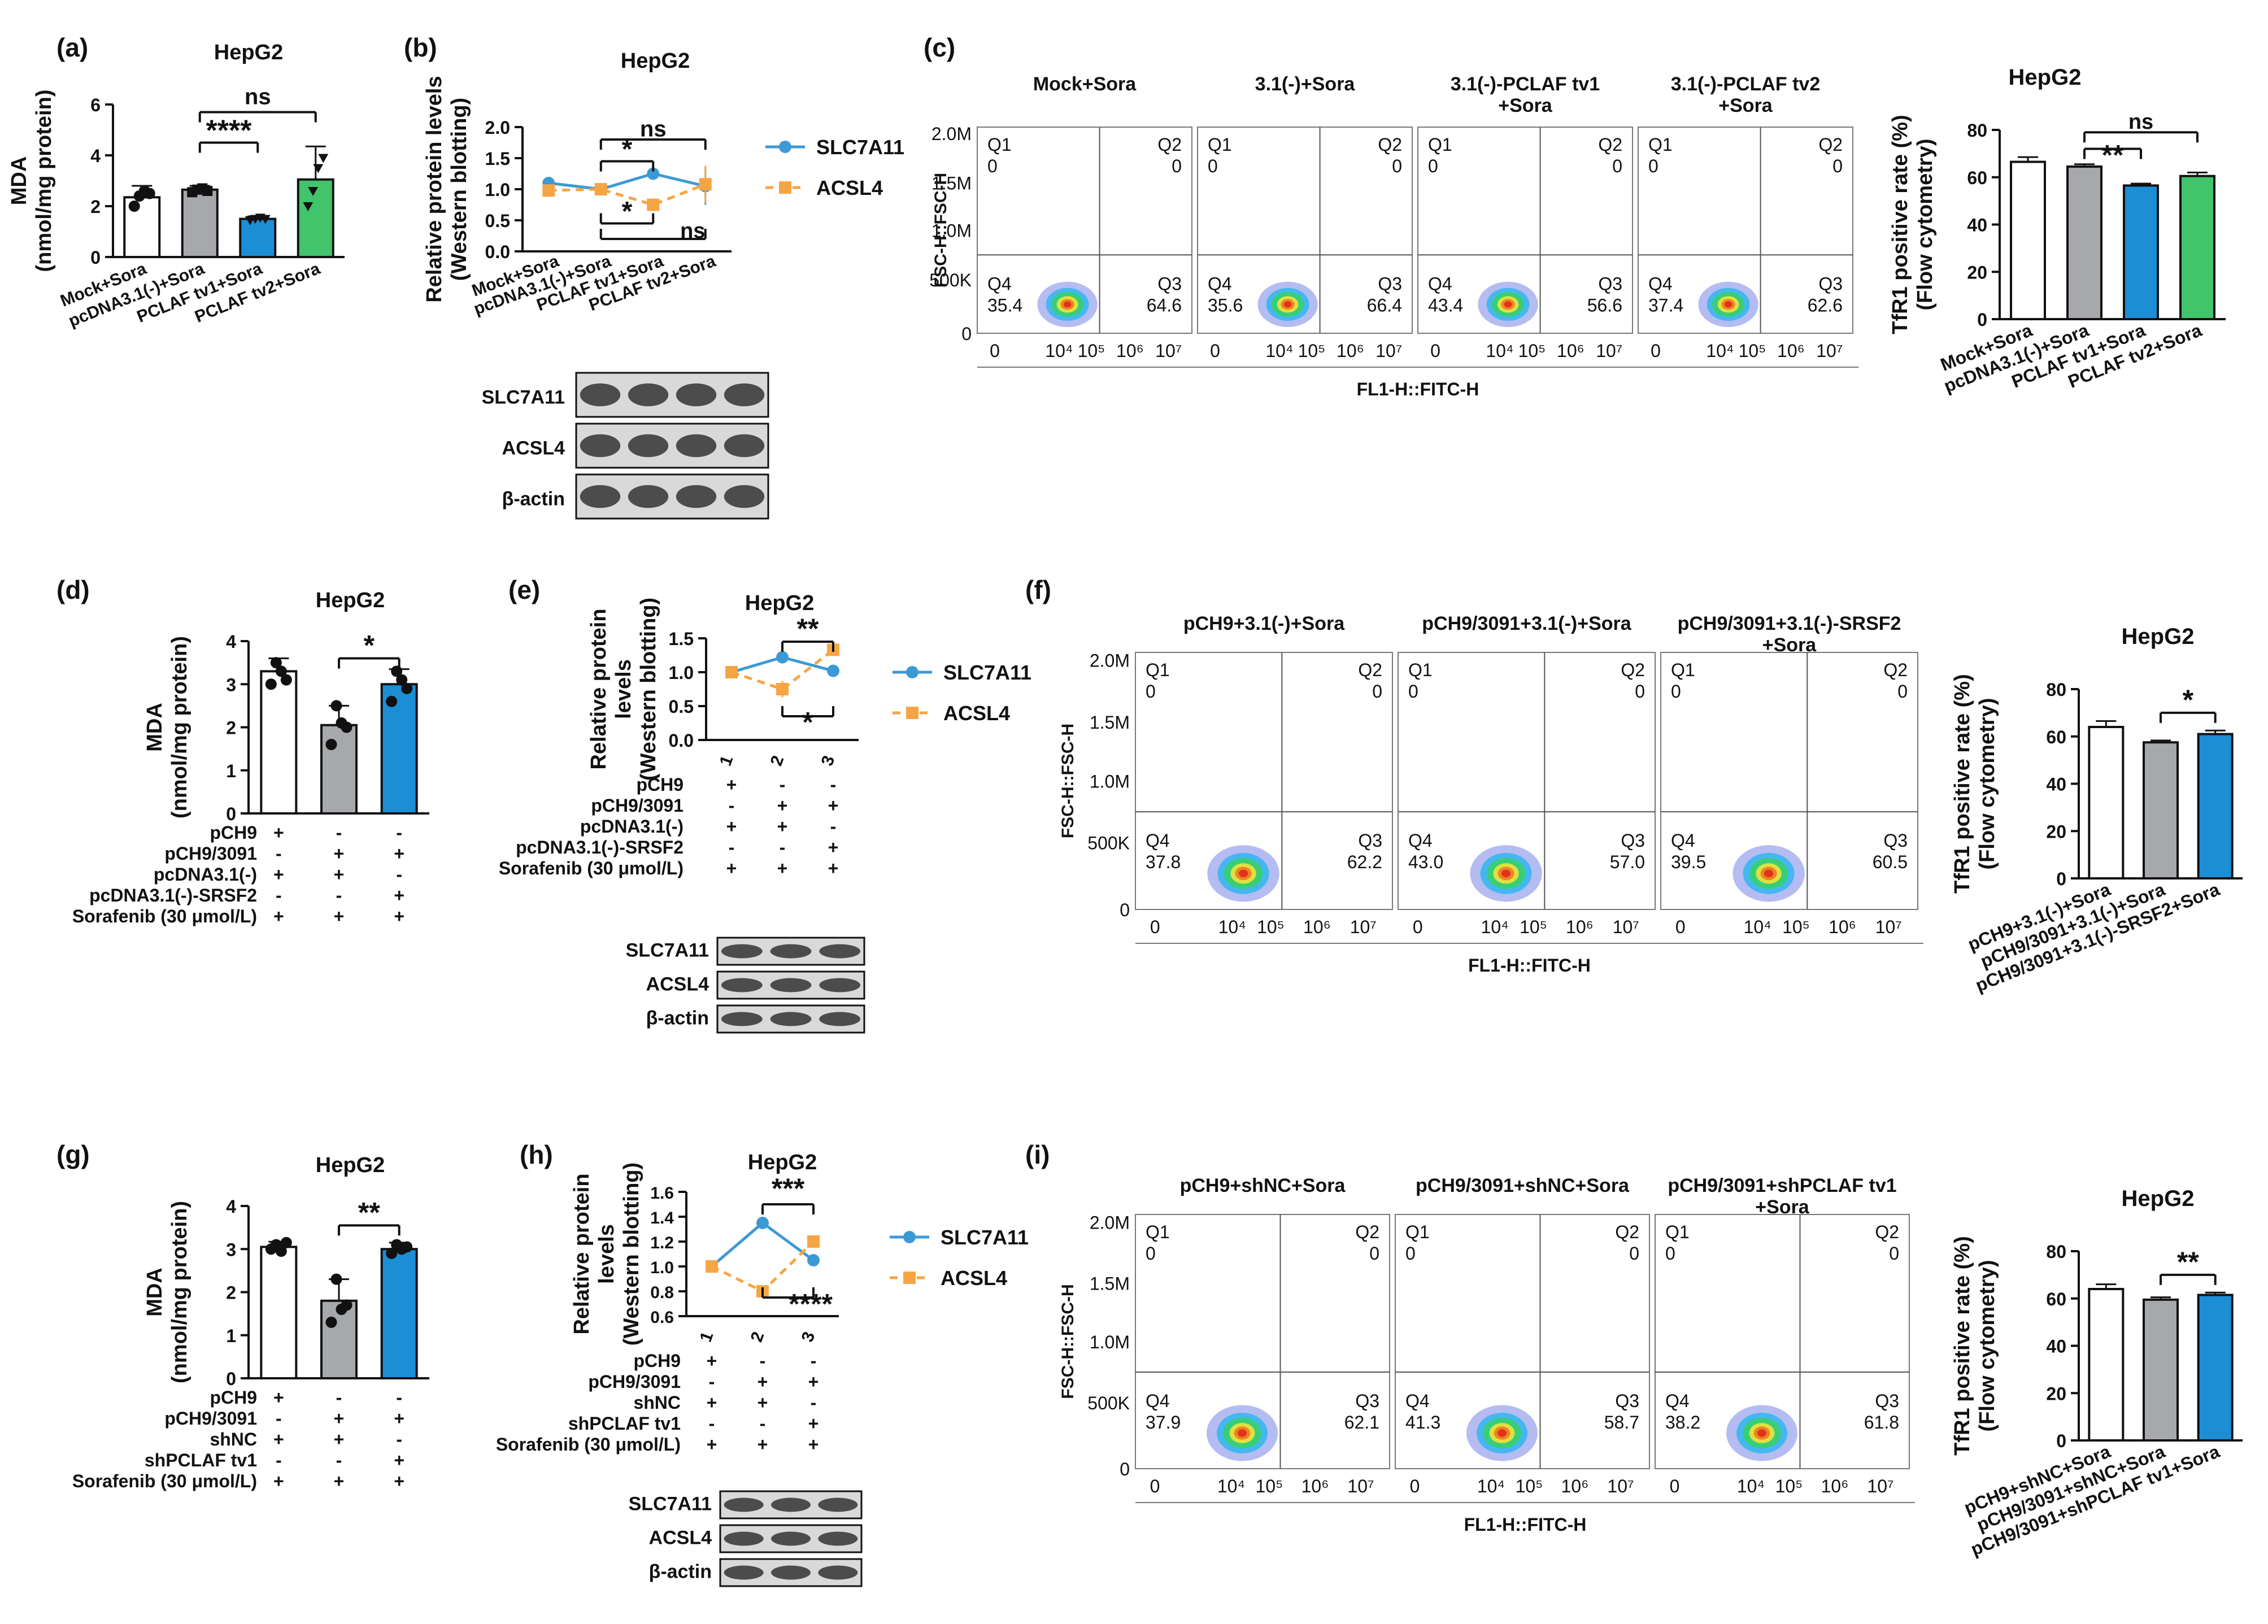  What do you see at coordinates (811, 1304) in the screenshot?
I see `panel-h-sig-label: ****` at bounding box center [811, 1304].